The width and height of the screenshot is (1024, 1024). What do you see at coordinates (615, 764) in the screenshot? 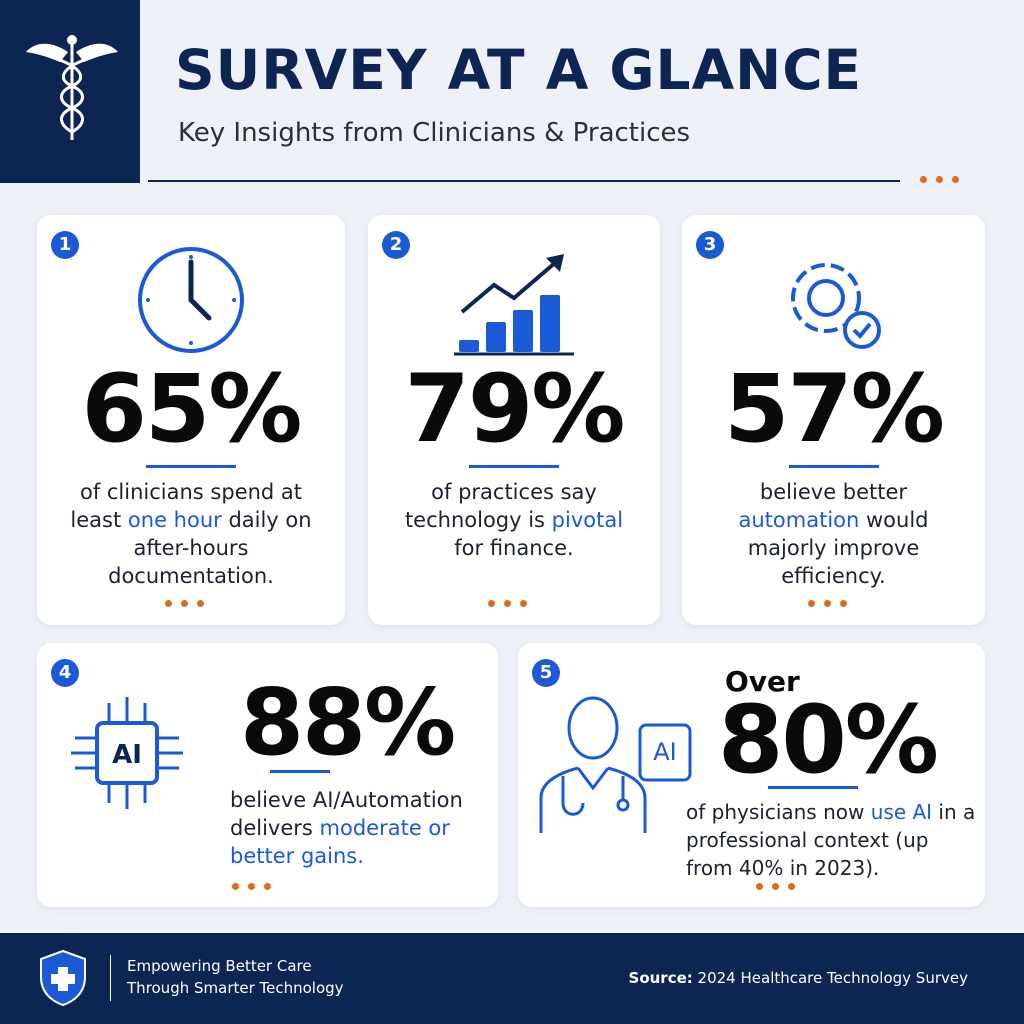
I see `doctor-icon: AI` at bounding box center [615, 764].